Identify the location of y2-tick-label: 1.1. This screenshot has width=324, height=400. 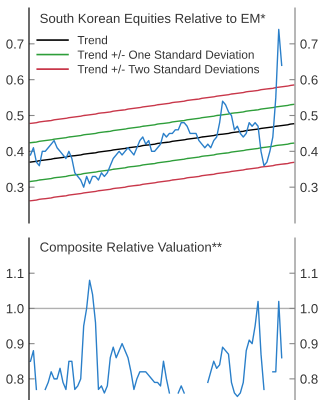
(309, 273).